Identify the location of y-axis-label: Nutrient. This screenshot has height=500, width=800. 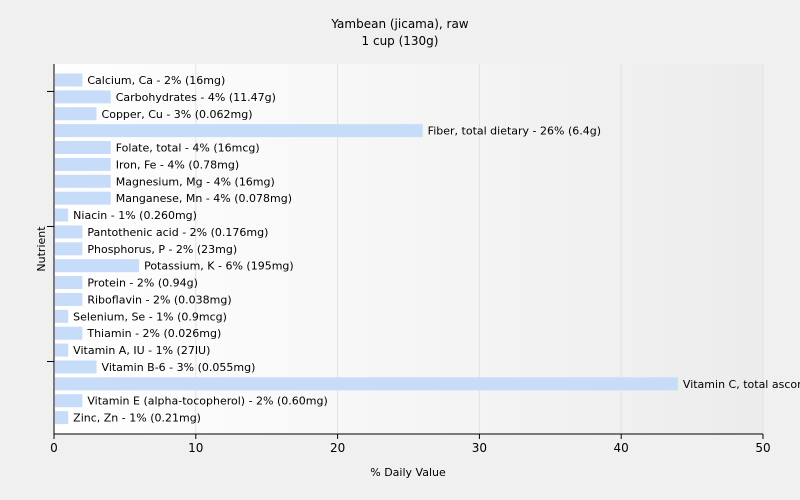
(41, 249).